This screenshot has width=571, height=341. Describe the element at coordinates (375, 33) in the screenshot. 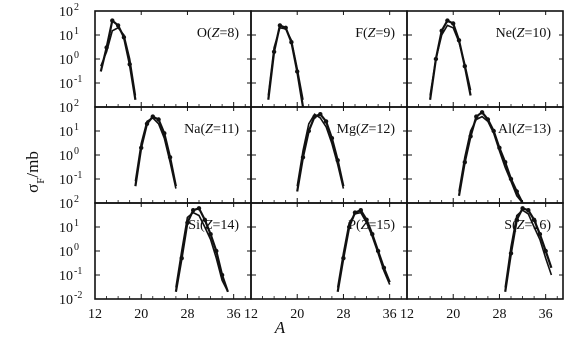

I see `panel-label: F(Z=9)` at that location.